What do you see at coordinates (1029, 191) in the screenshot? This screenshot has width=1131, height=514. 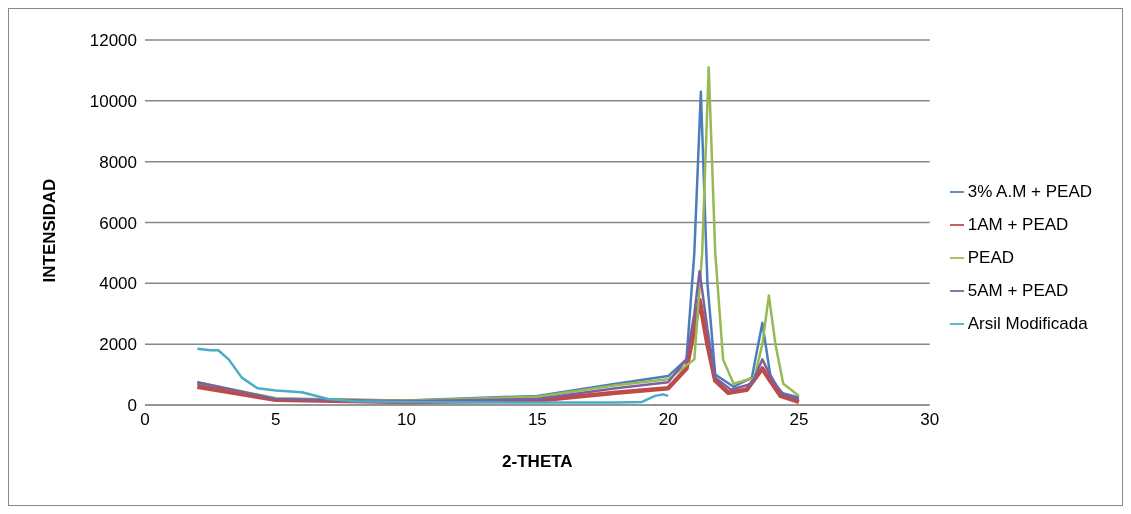 I see `legend-label: 3% A.M + PEAD` at bounding box center [1029, 191].